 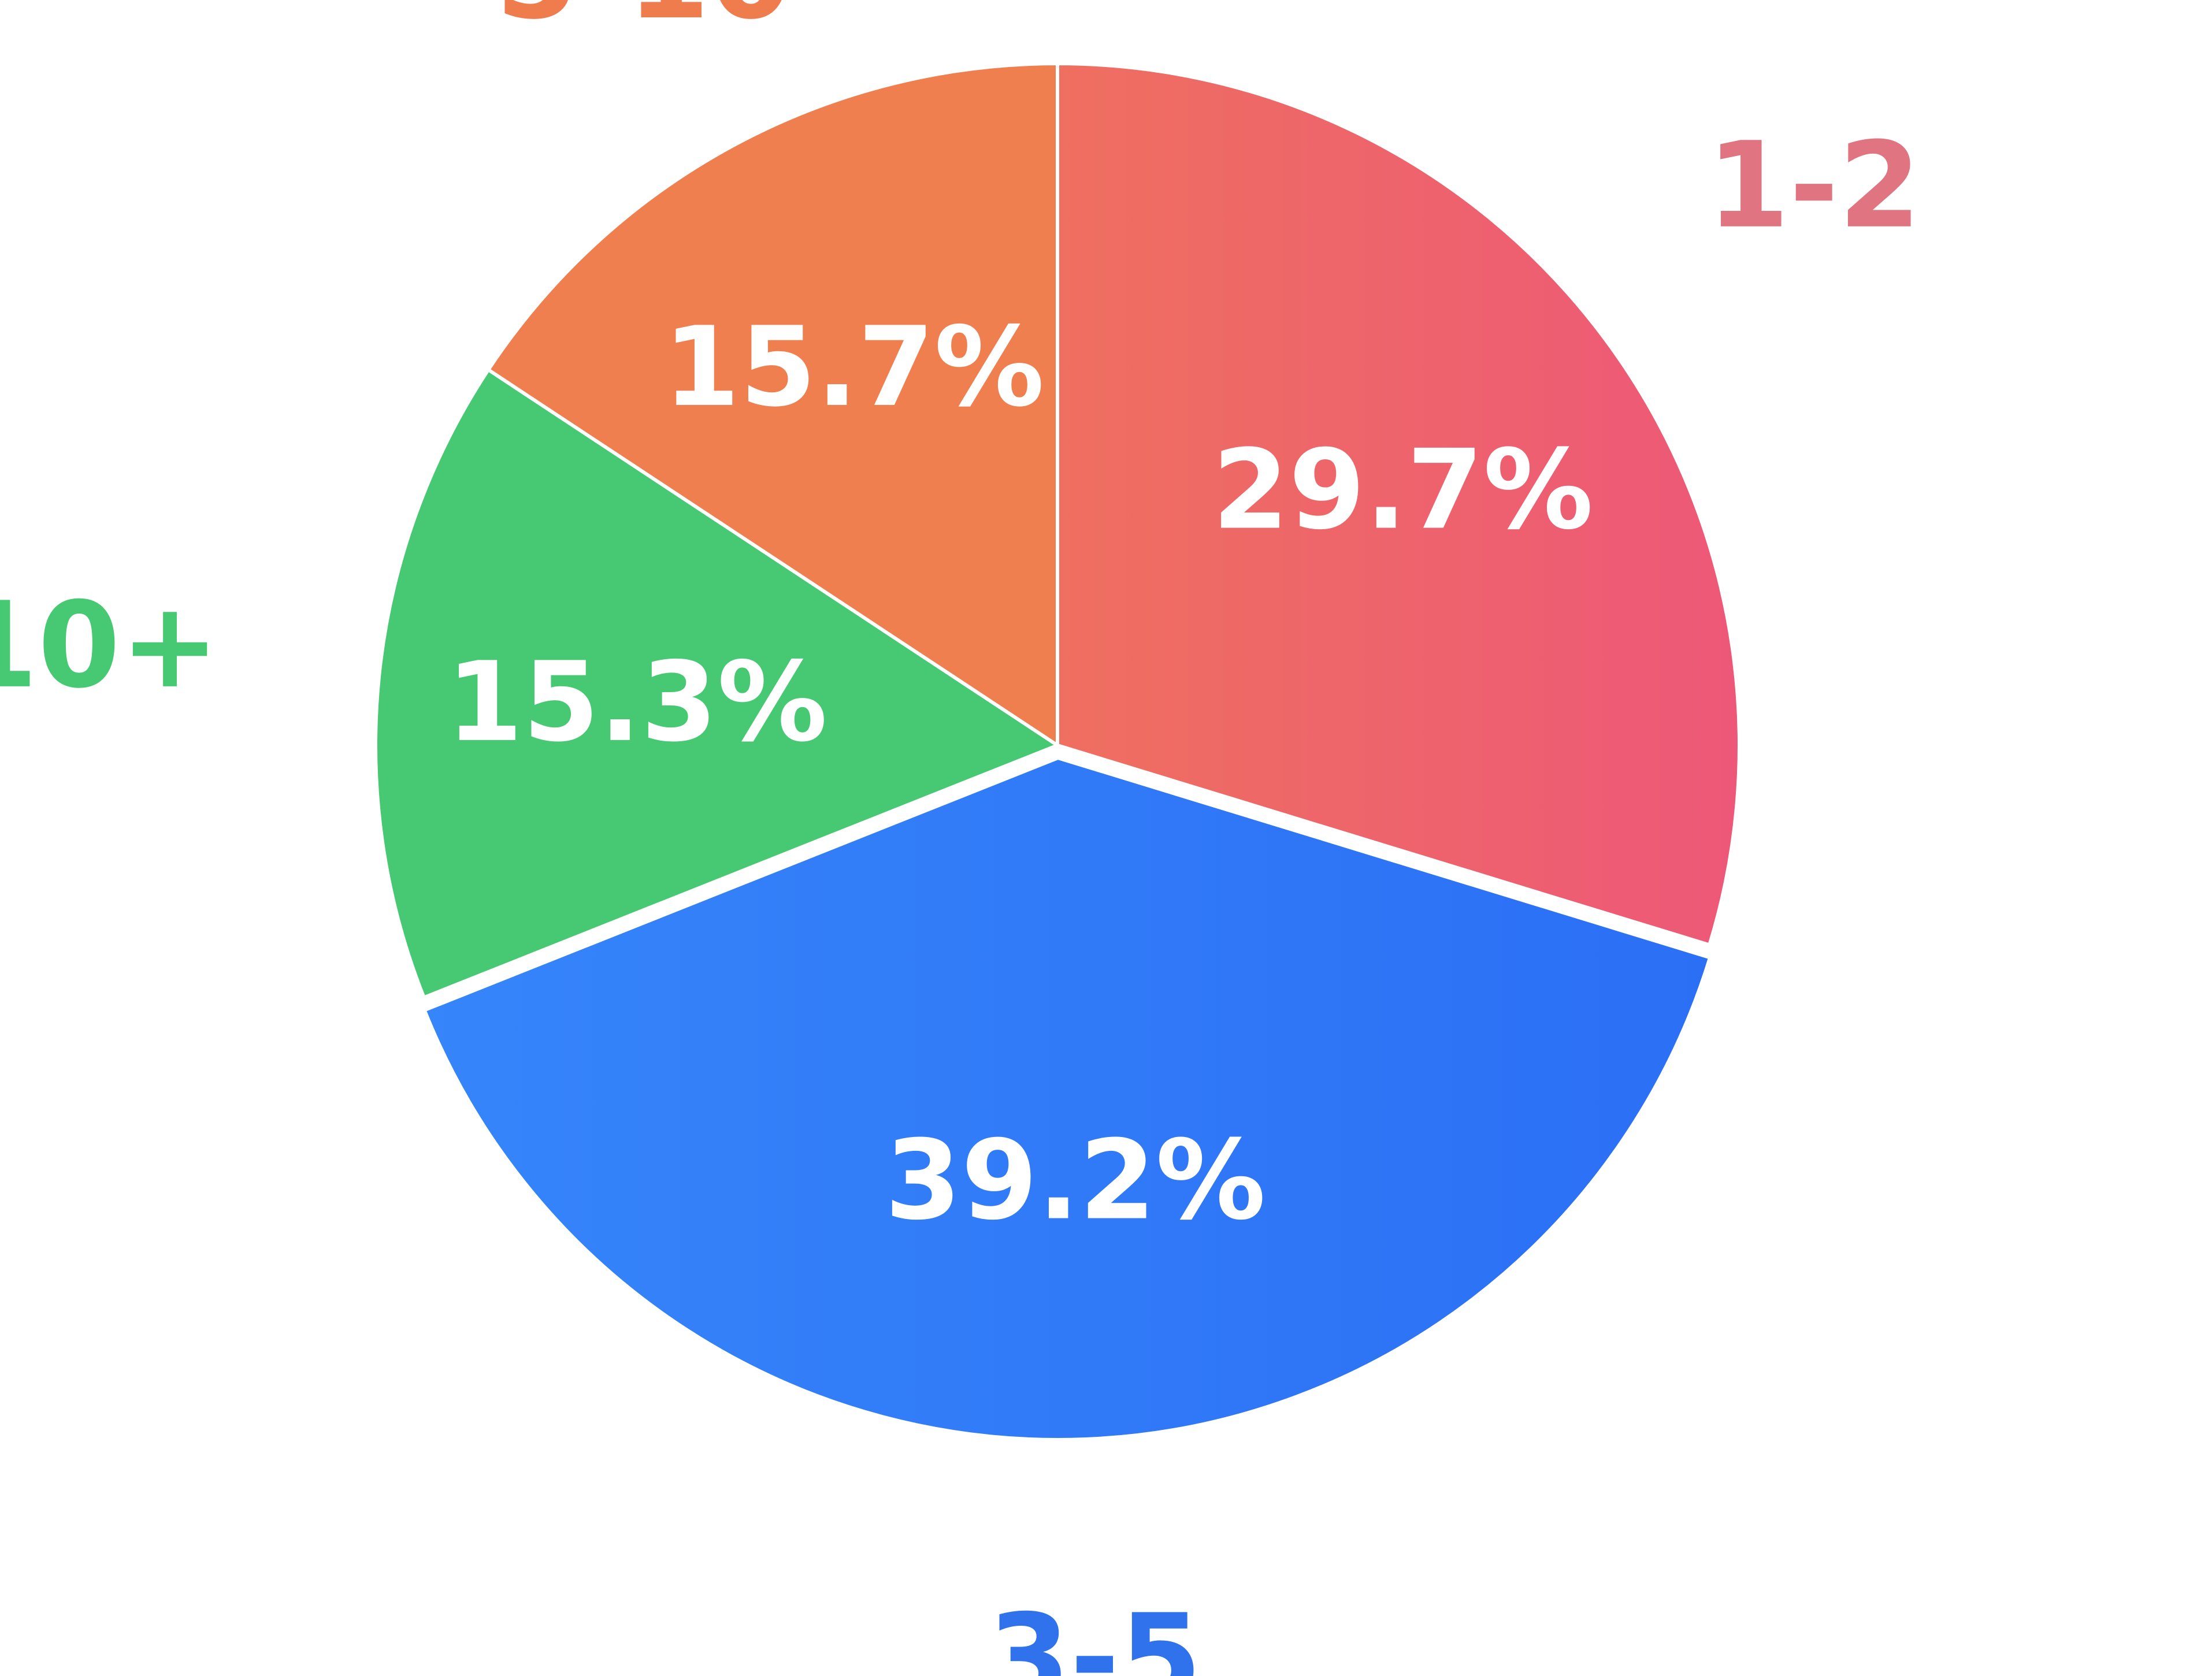 I want to click on value-label-10-plus: 15.3%, so click(x=637, y=702).